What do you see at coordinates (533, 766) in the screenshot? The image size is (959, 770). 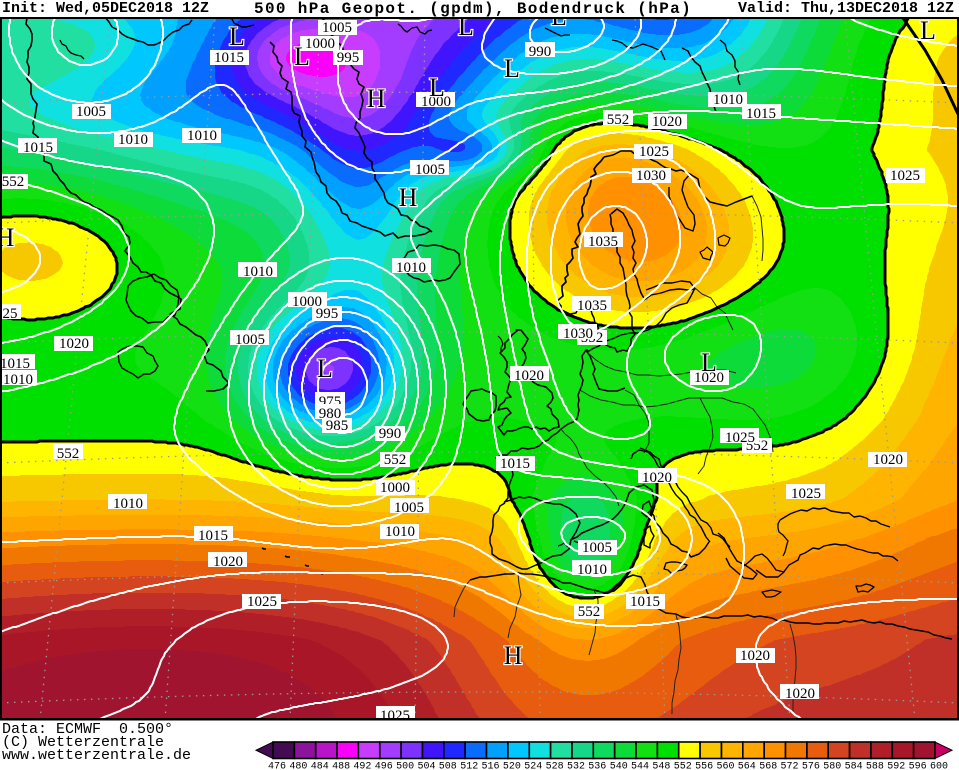 I see `svg-text: 524` at bounding box center [533, 766].